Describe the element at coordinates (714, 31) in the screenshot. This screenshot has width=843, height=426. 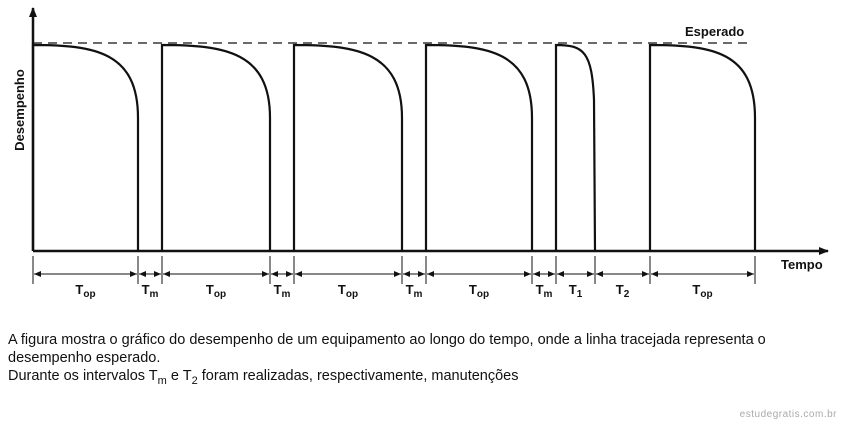
I see `expected-label: Esperado` at that location.